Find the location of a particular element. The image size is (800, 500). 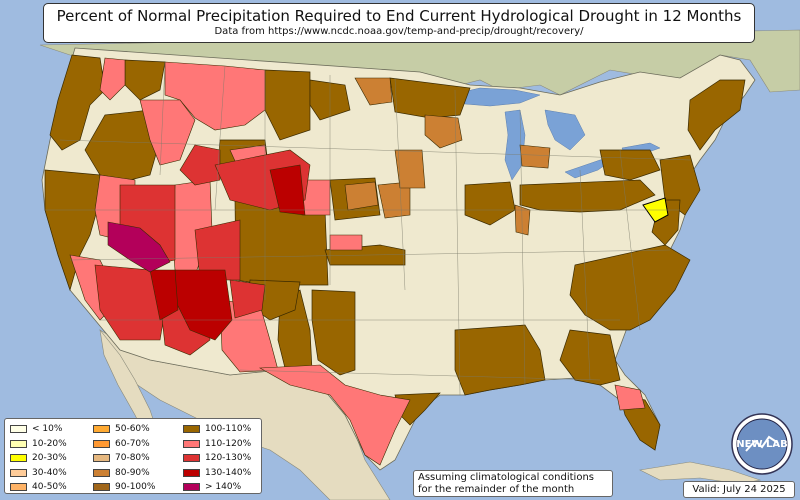

legend-item: 20-30% is located at coordinates (38, 458).